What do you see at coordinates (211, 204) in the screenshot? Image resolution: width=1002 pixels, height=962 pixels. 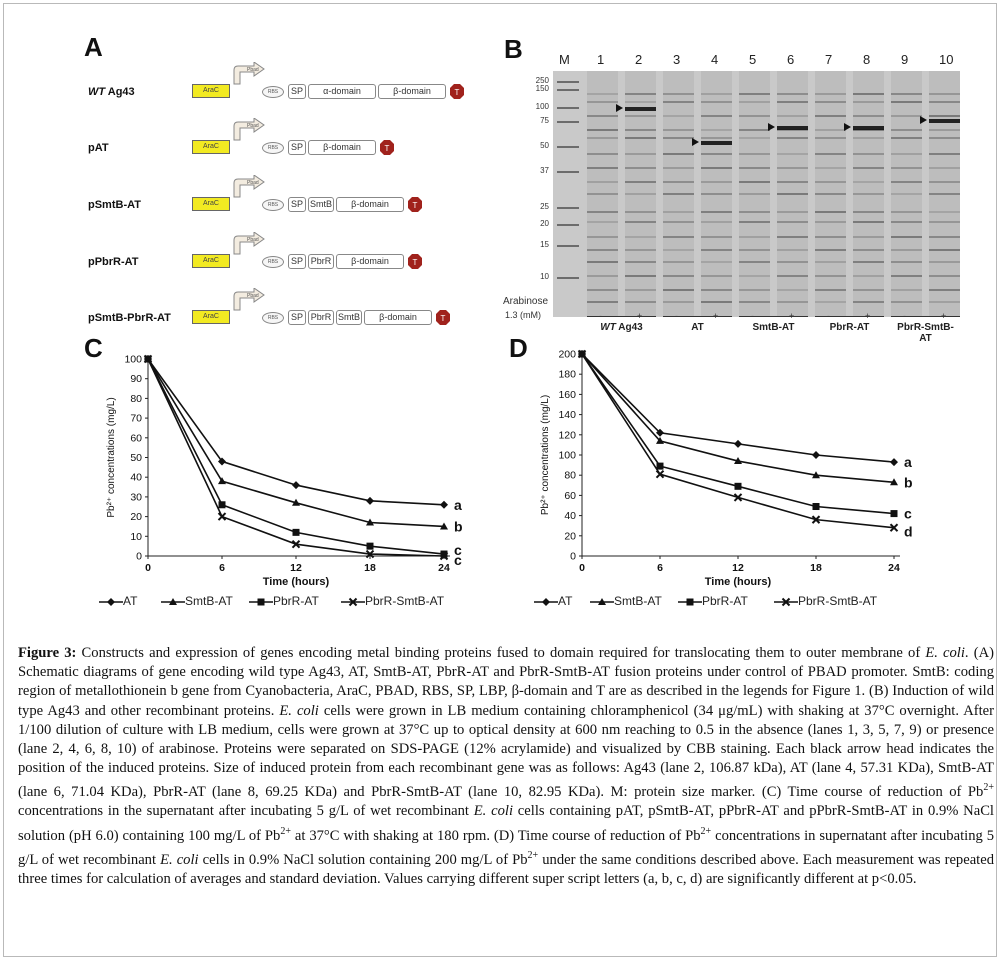 I see `arac-gene-box: AraC` at bounding box center [211, 204].